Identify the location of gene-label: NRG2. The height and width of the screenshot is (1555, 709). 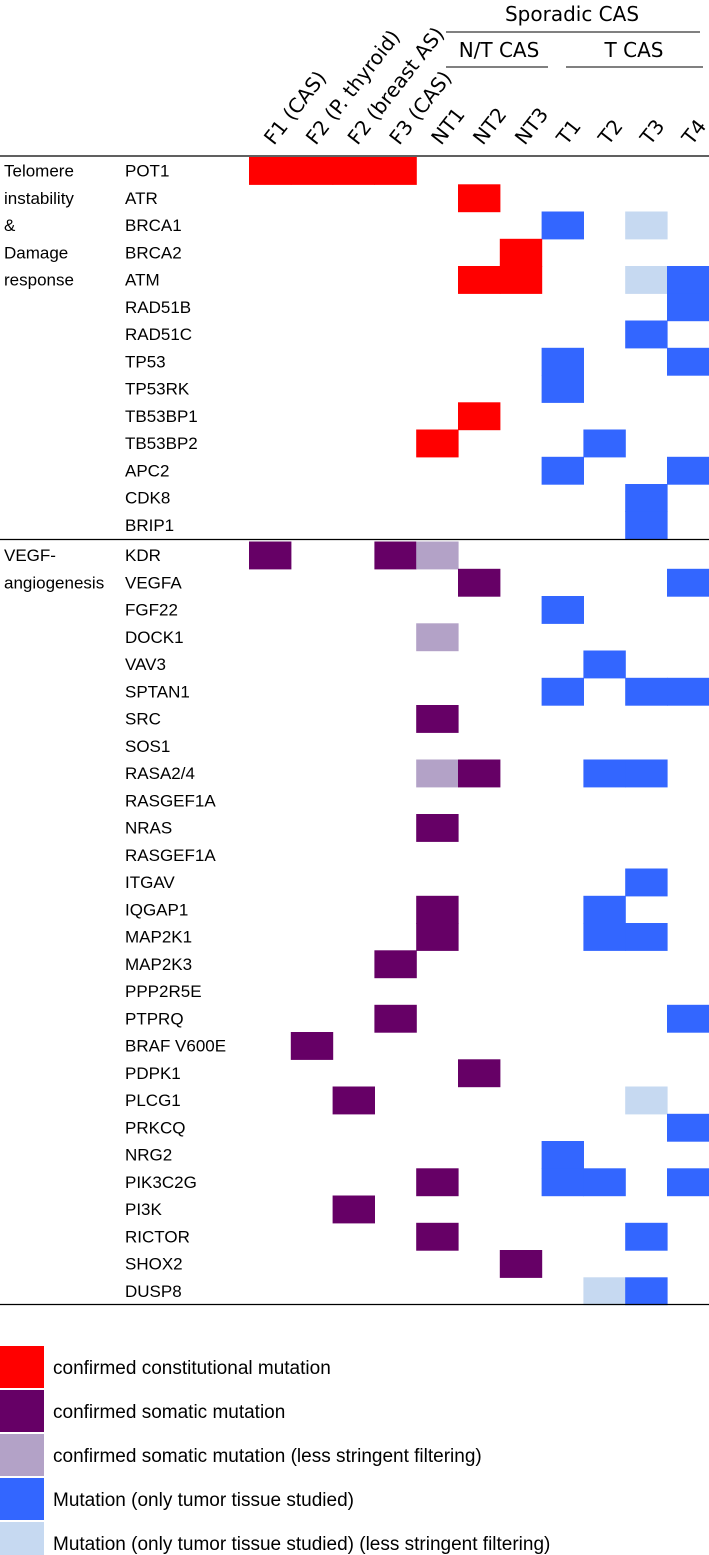
(148, 1155).